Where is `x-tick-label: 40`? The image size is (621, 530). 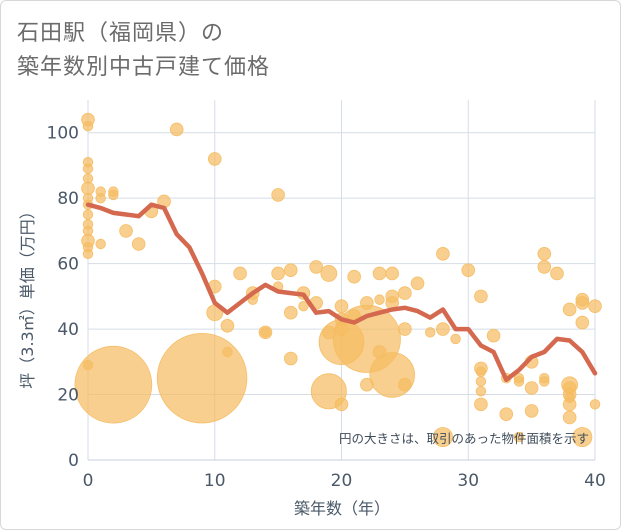
x-tick-label: 40 is located at coordinates (595, 481).